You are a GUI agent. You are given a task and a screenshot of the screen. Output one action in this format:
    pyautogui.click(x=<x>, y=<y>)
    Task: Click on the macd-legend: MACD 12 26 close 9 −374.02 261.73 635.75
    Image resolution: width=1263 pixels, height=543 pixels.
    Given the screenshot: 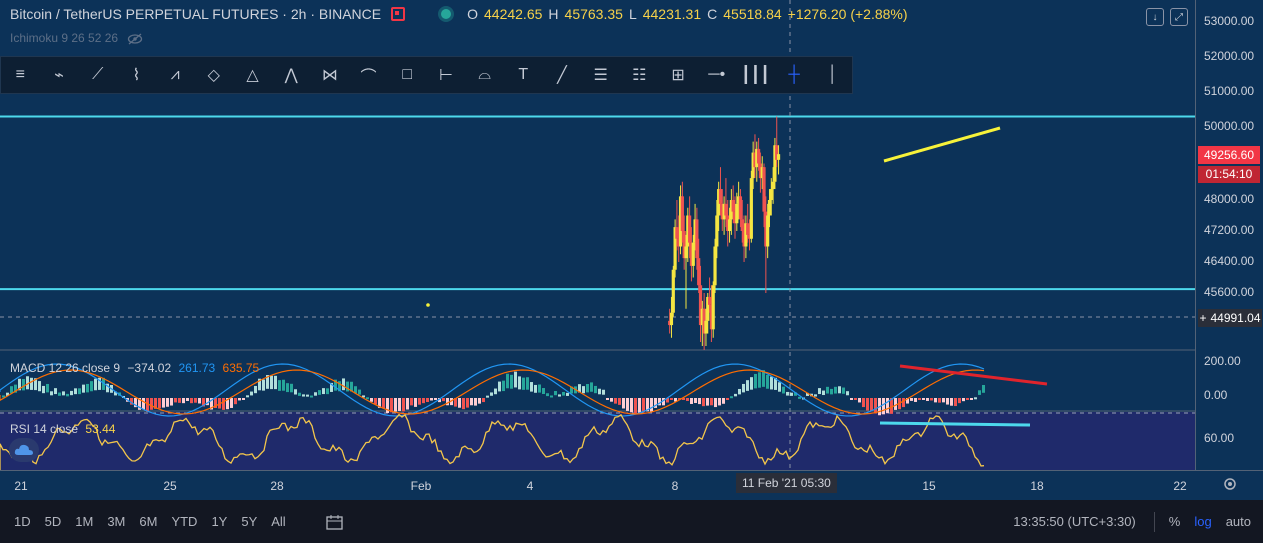 What is the action you would take?
    pyautogui.click(x=134, y=368)
    